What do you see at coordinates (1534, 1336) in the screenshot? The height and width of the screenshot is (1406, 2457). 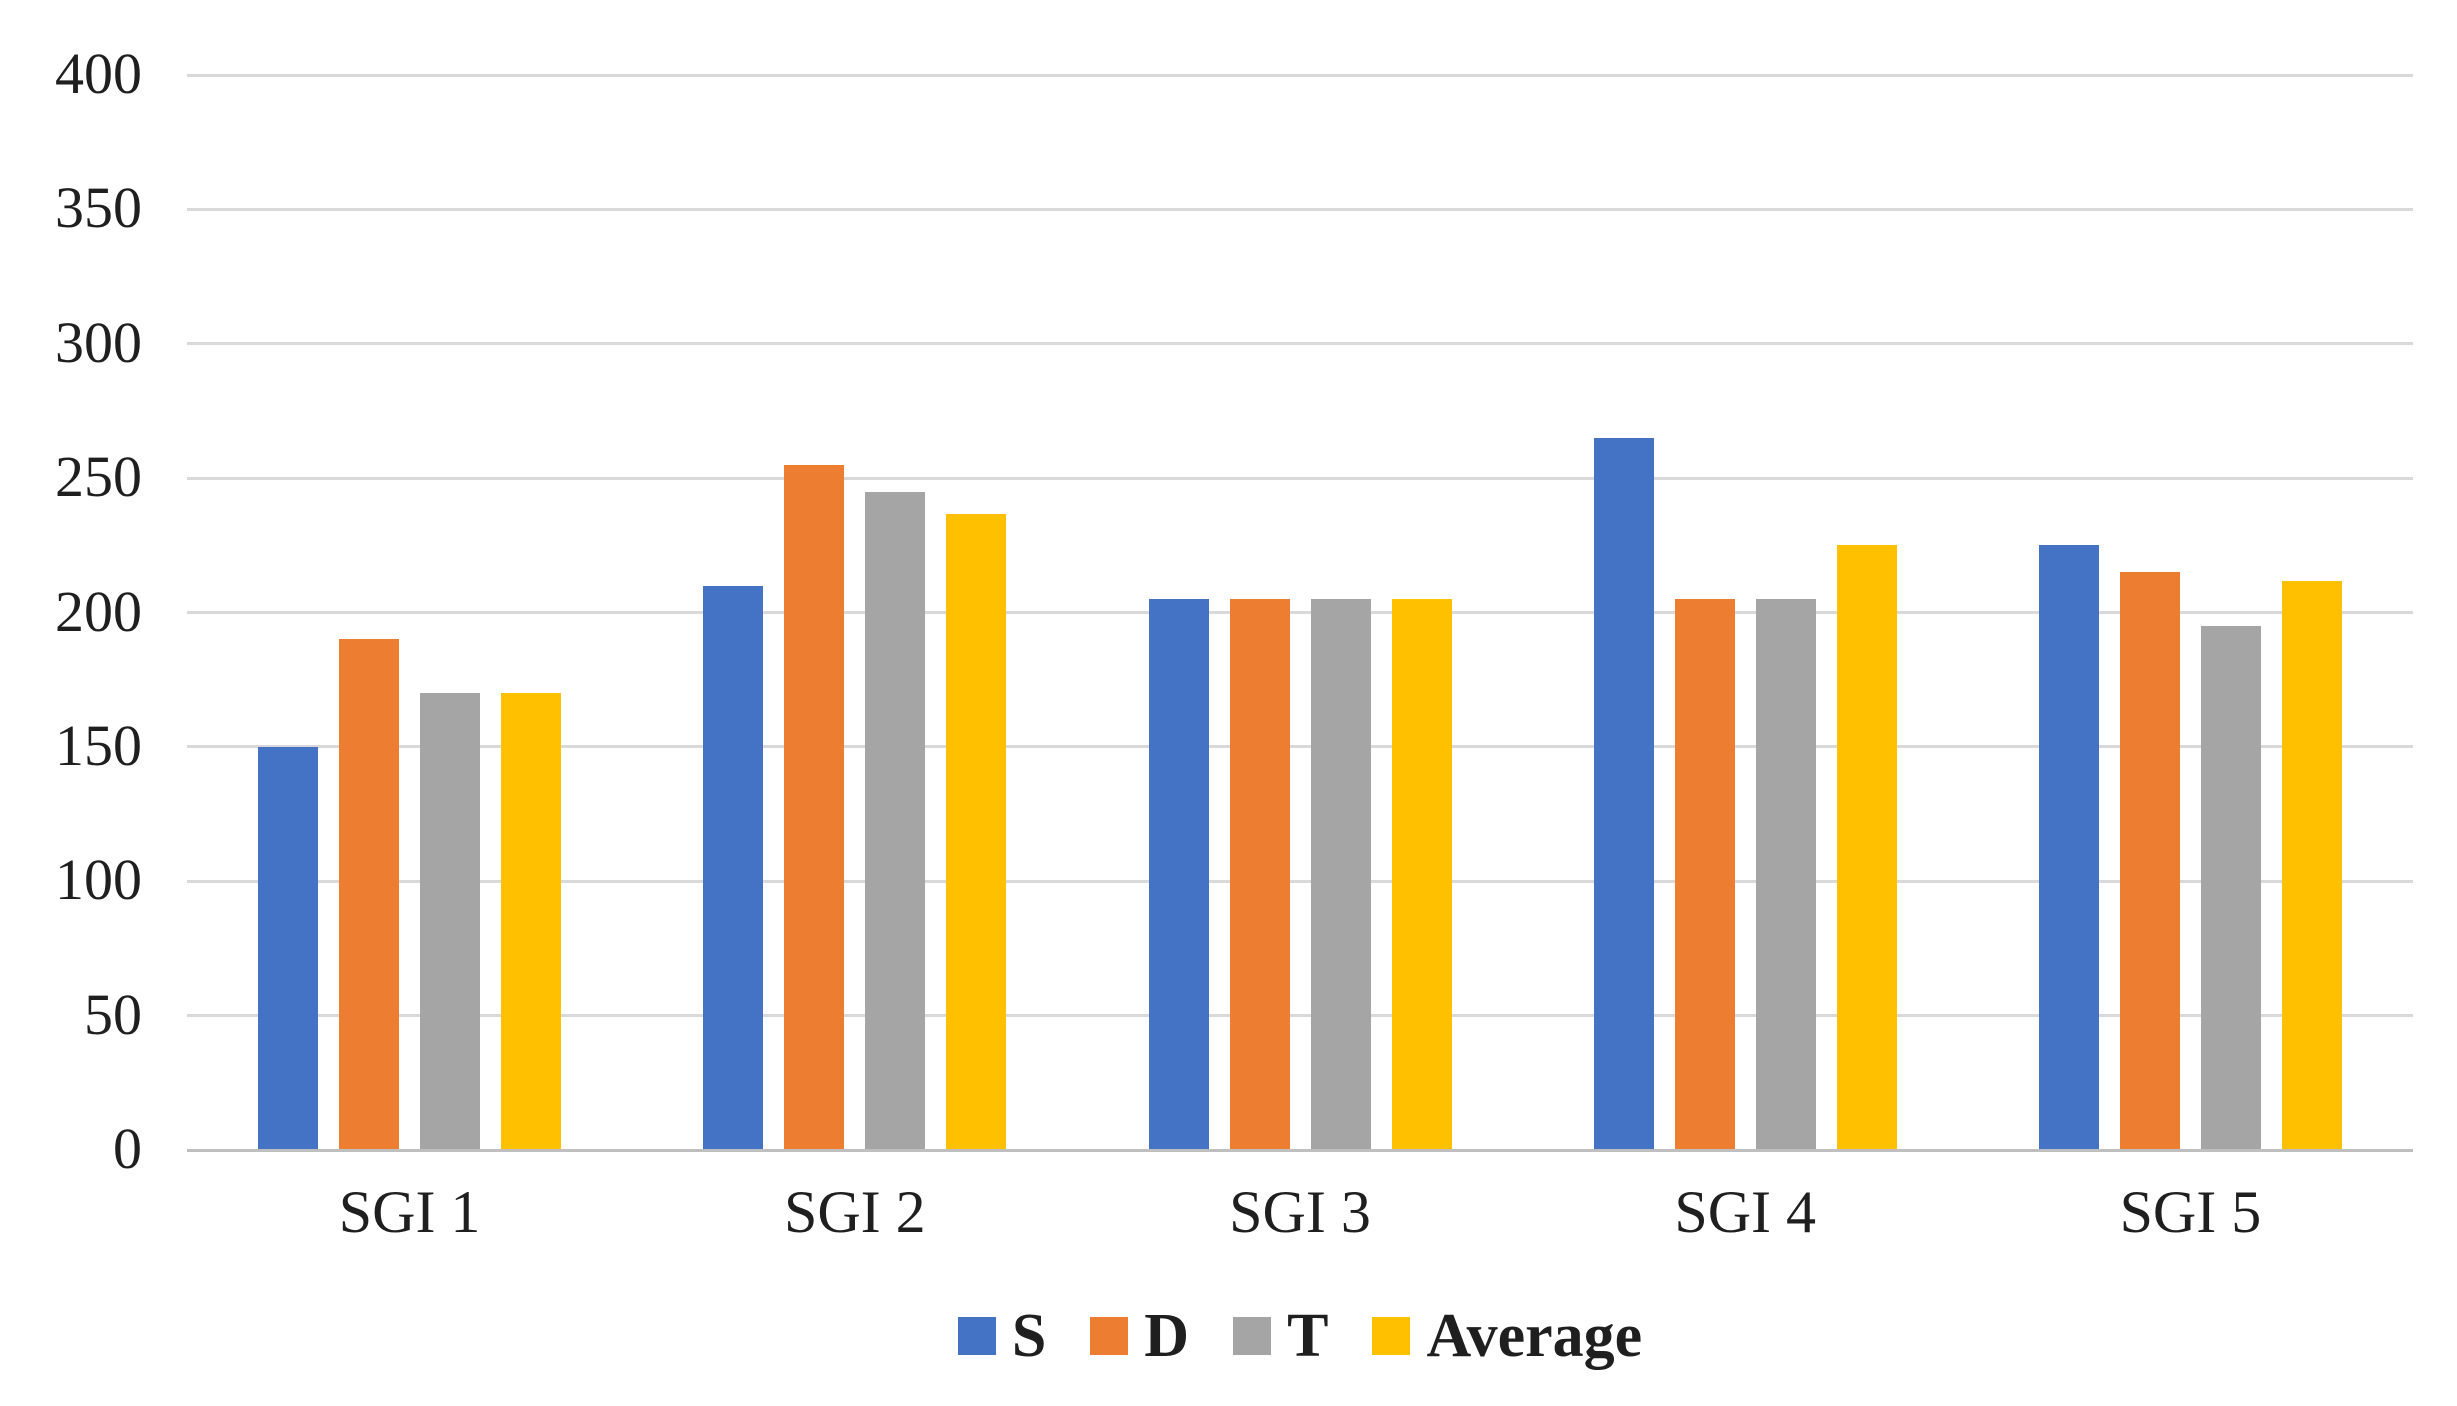 I see `legend-label-average: Average` at bounding box center [1534, 1336].